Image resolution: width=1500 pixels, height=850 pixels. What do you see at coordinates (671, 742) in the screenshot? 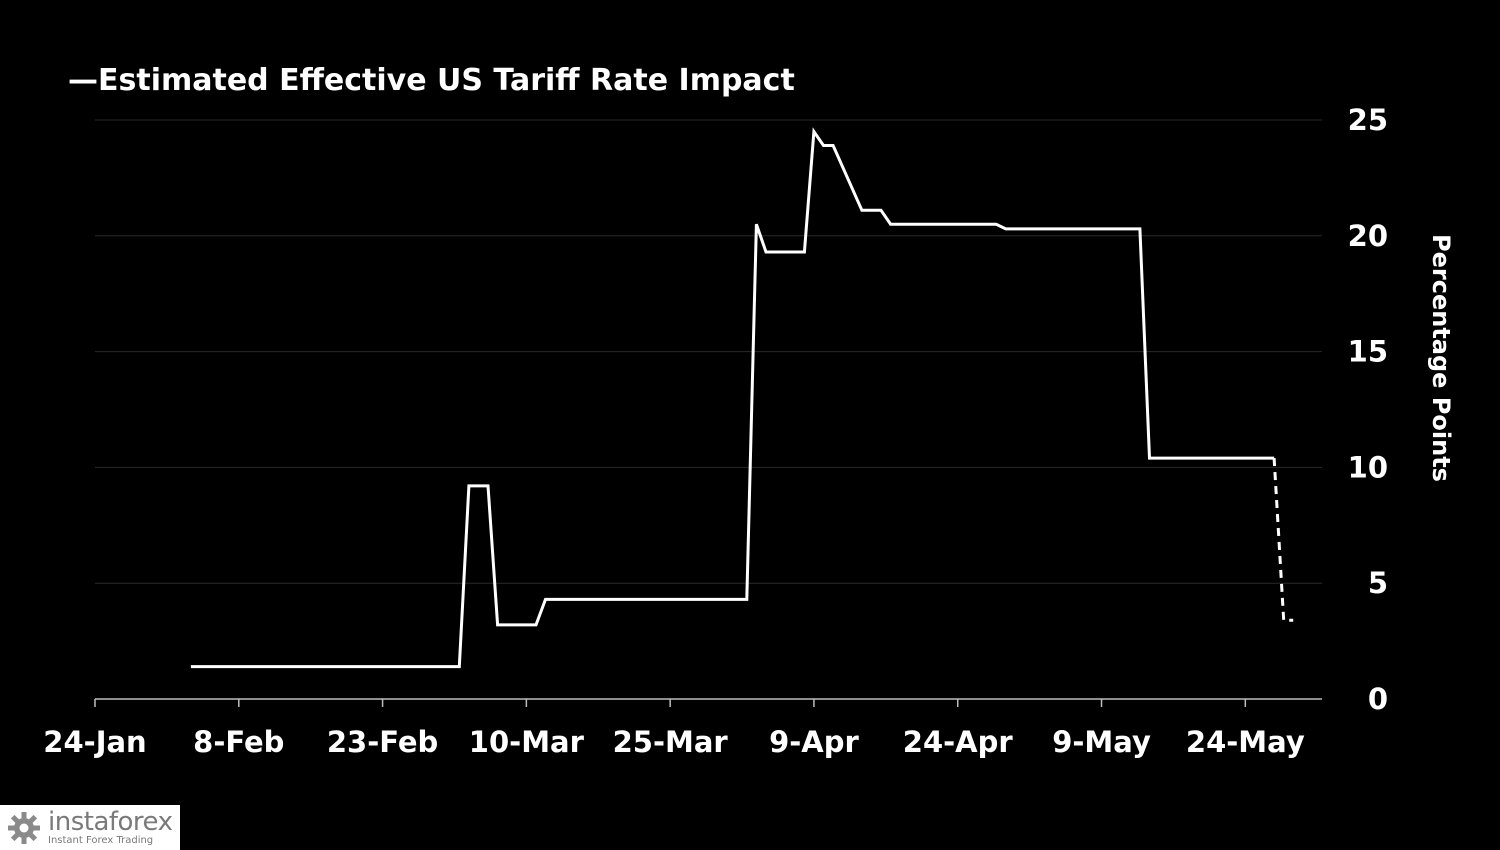
I see `x-tick-label: 25-Mar` at bounding box center [671, 742].